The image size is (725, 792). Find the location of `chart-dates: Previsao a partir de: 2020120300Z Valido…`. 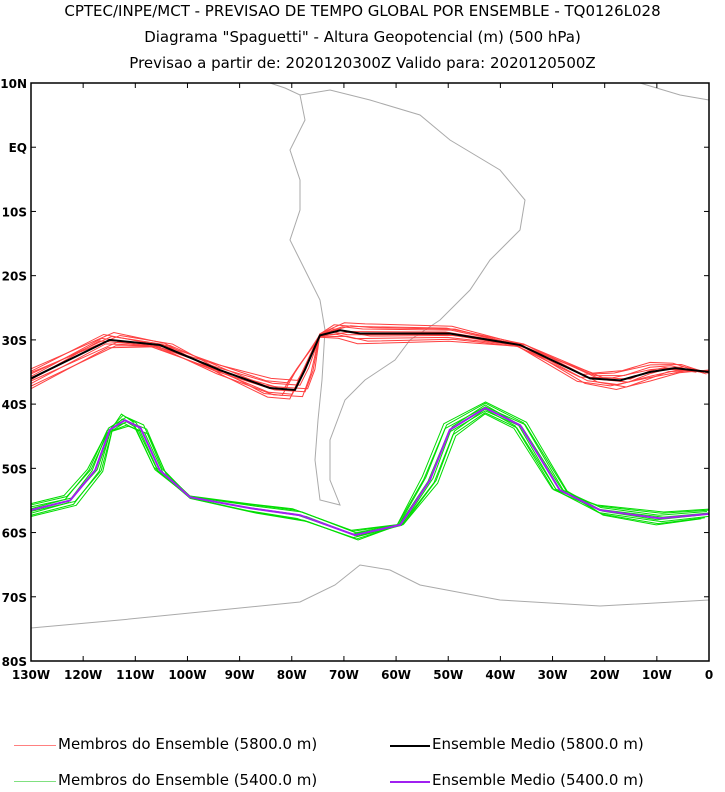

chart-dates: Previsao a partir de: 2020120300Z Valido… is located at coordinates (362, 63).